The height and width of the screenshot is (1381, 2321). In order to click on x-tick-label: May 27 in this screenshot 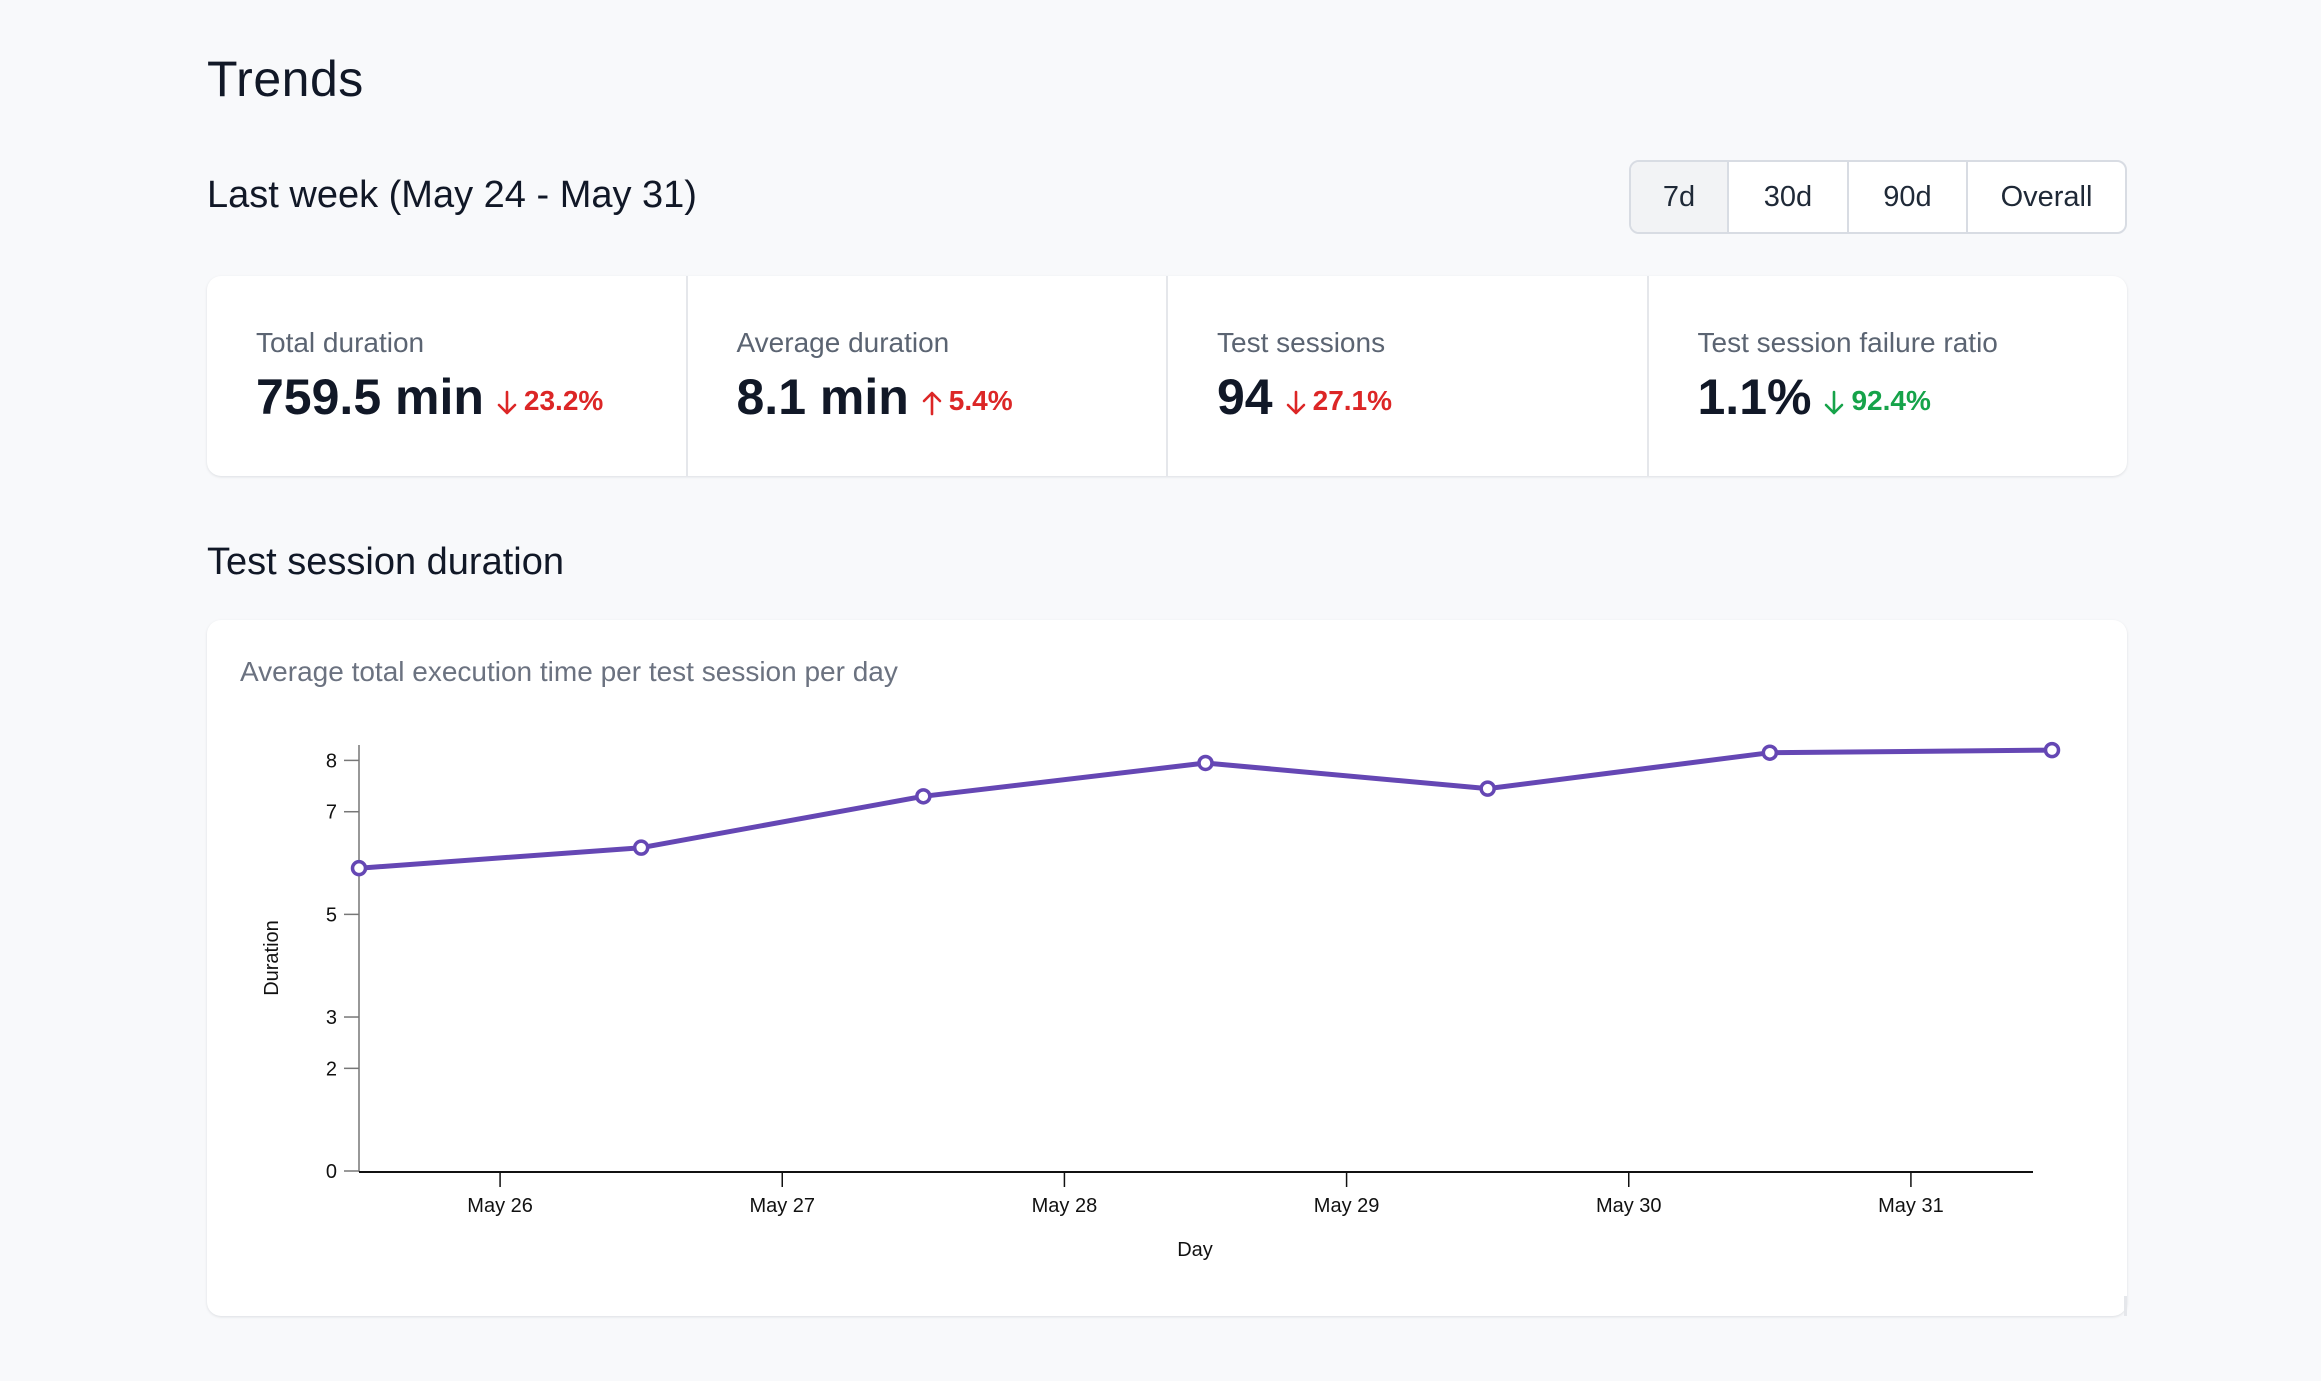, I will do `click(782, 1206)`.